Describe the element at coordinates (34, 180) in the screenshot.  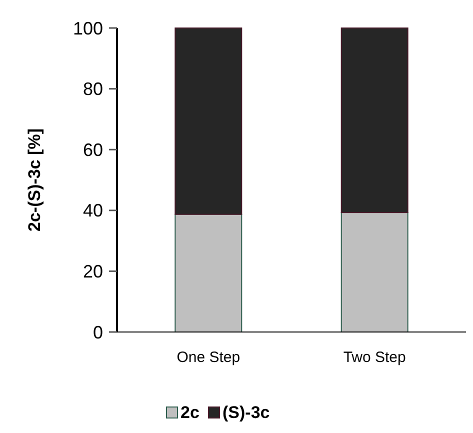
I see `y-axis-title: 2c-(S)-3c [%]` at that location.